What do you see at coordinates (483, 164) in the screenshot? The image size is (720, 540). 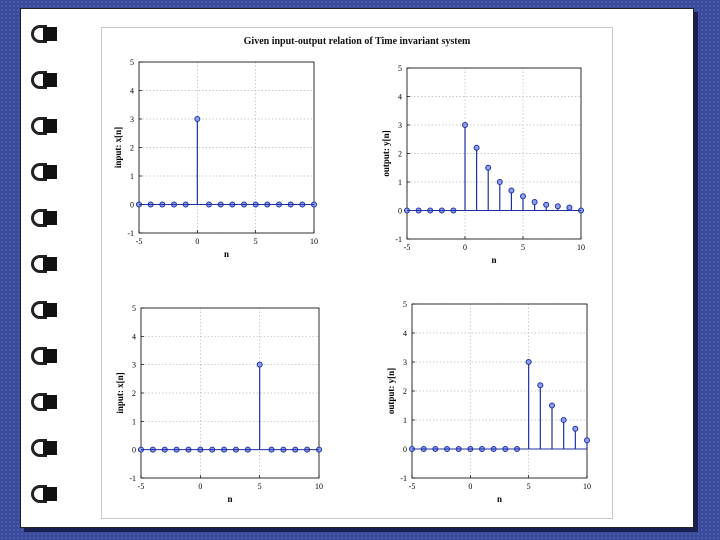 I see `subplot-top-right: -5 0 5 10 -1 0 1 2 3 4 5 n output: y[n]` at bounding box center [483, 164].